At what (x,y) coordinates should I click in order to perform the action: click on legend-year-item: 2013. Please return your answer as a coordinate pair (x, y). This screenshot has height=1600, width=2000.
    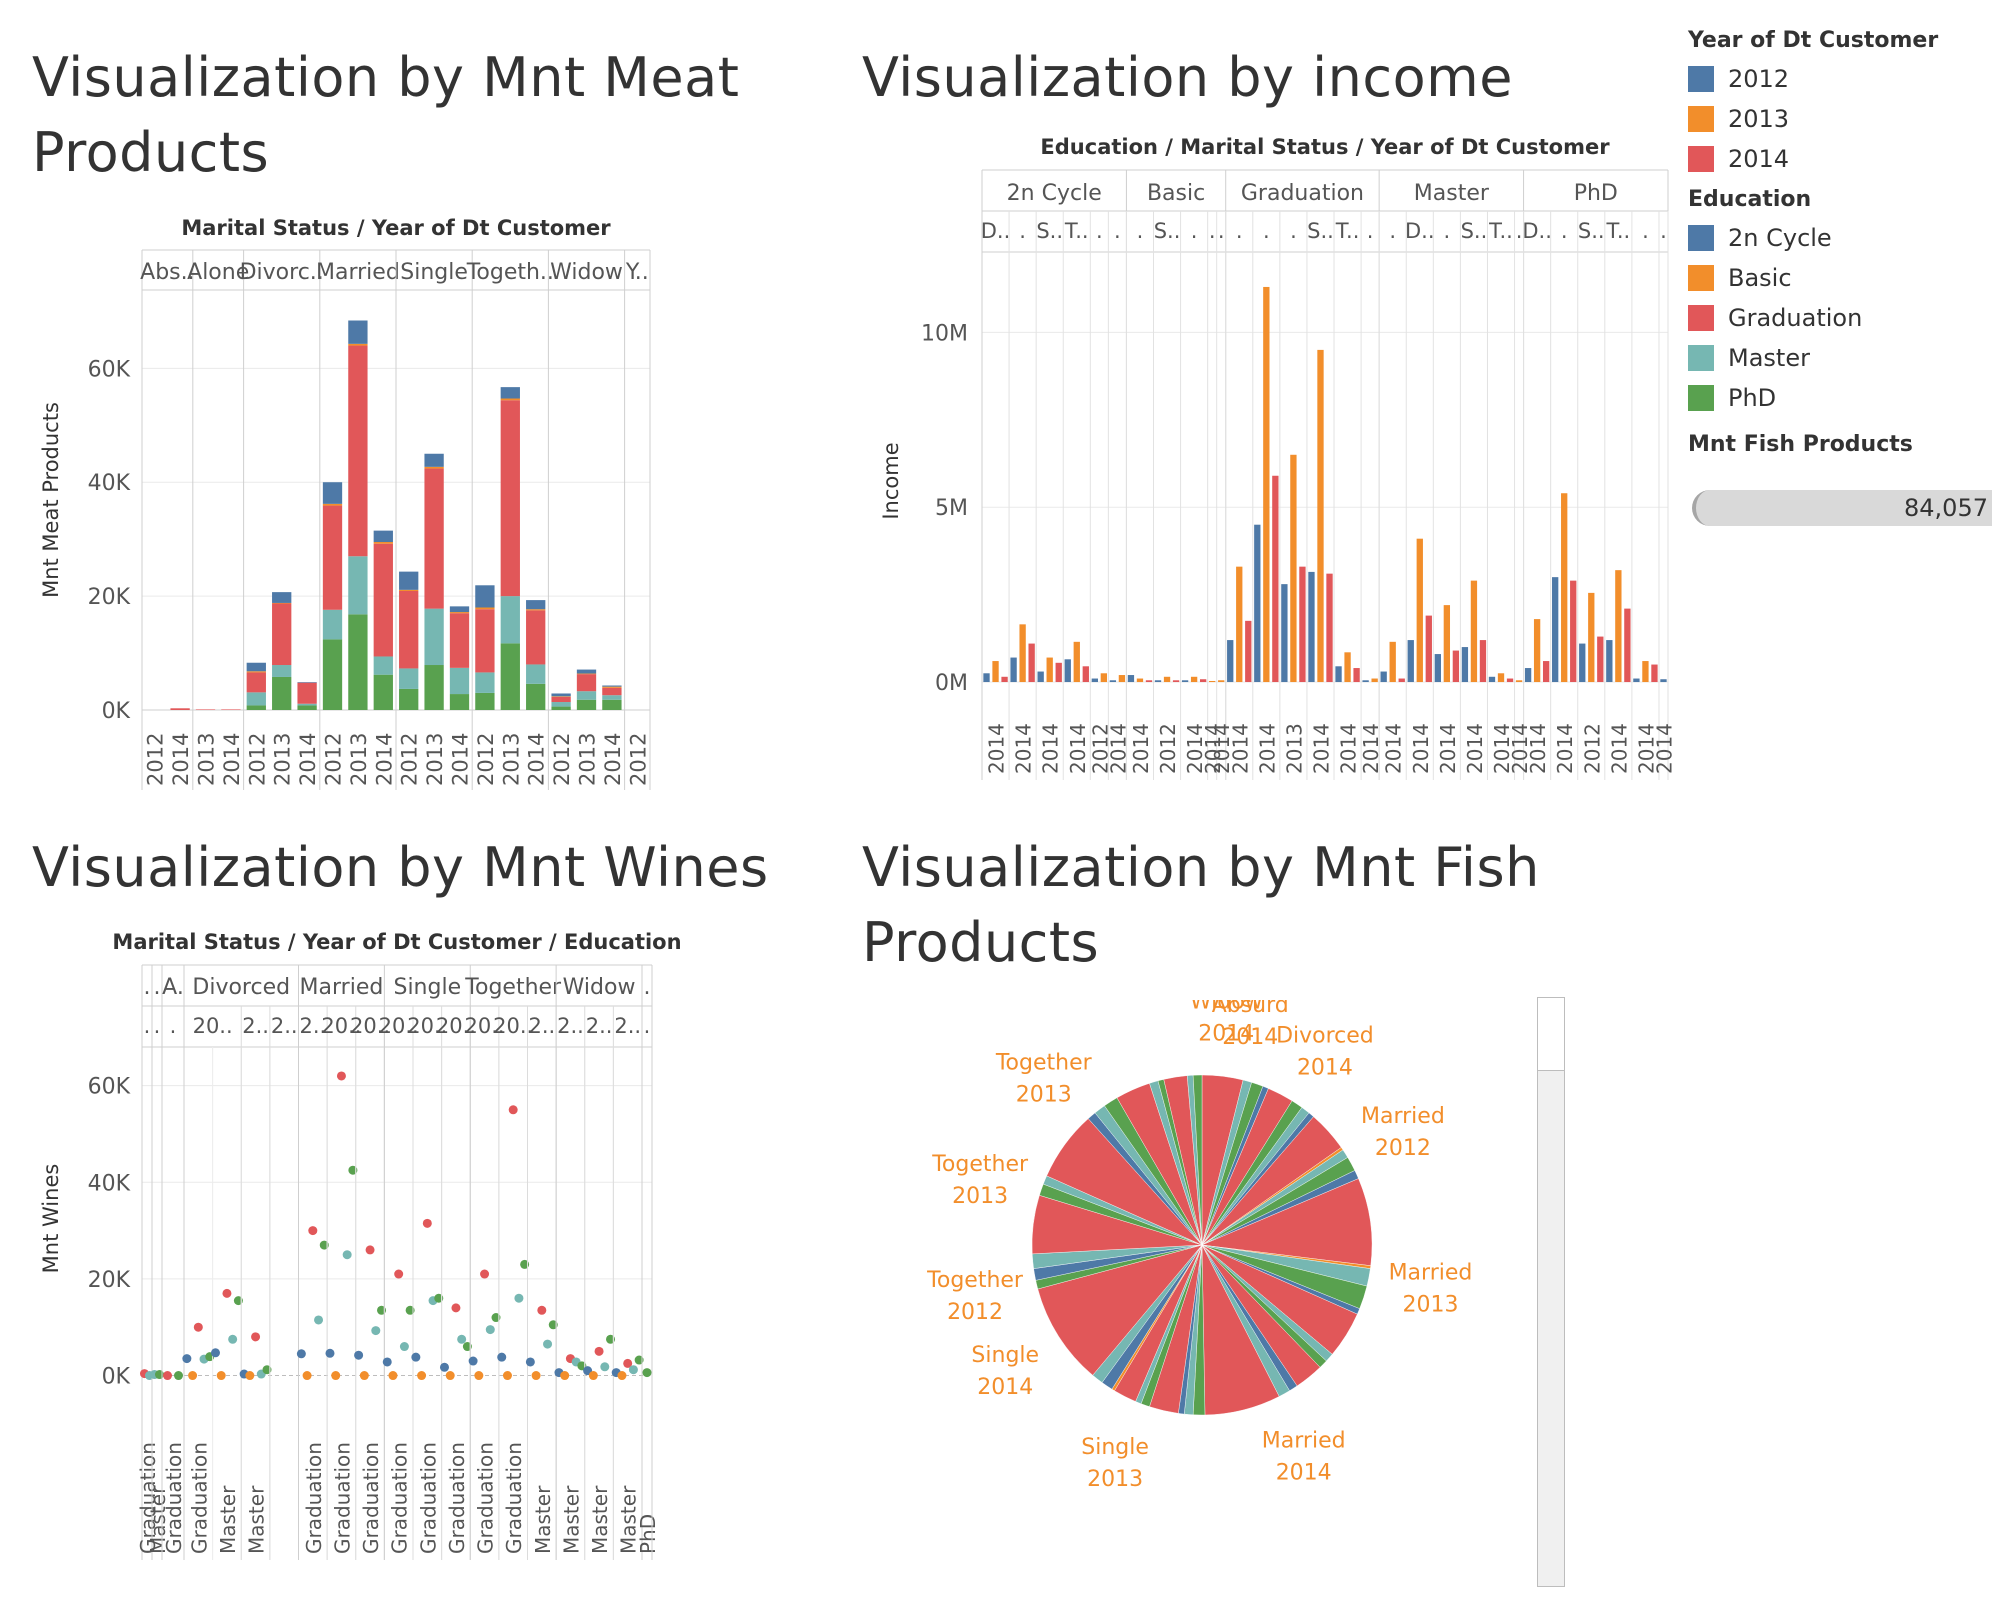
    Looking at the image, I should click on (1838, 119).